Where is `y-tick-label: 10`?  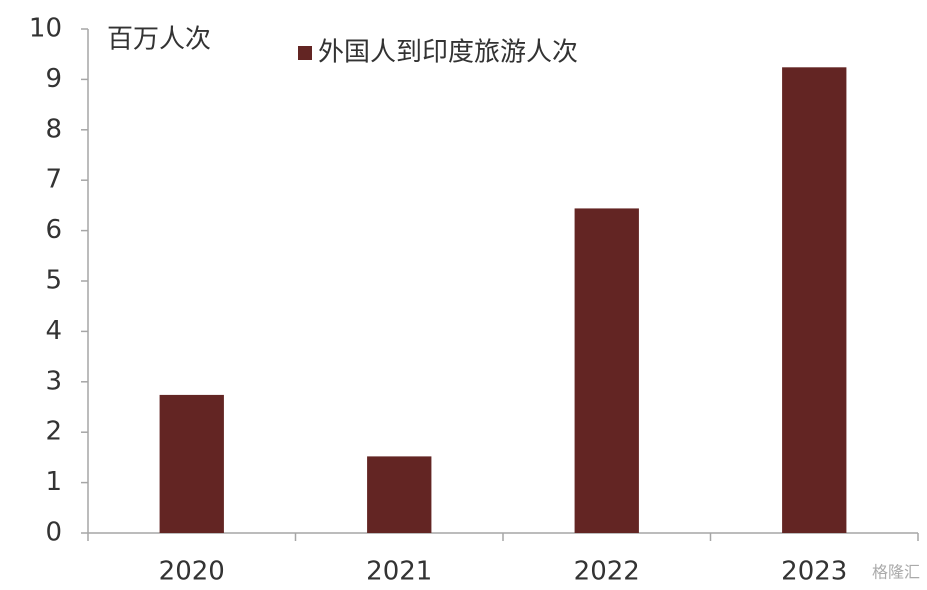
y-tick-label: 10 is located at coordinates (45, 29).